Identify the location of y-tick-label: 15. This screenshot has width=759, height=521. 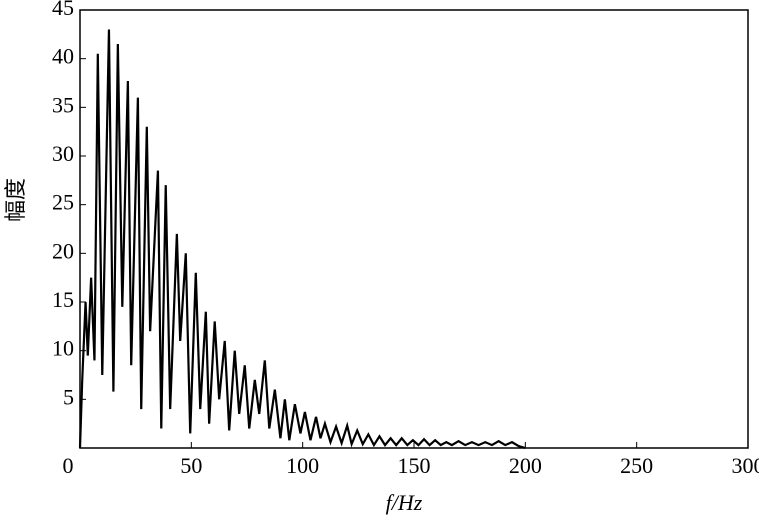
(63, 299).